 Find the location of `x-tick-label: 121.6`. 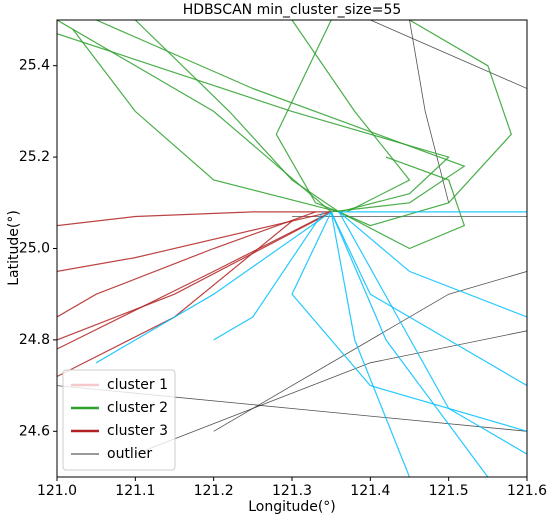

x-tick-label: 121.6 is located at coordinates (527, 491).